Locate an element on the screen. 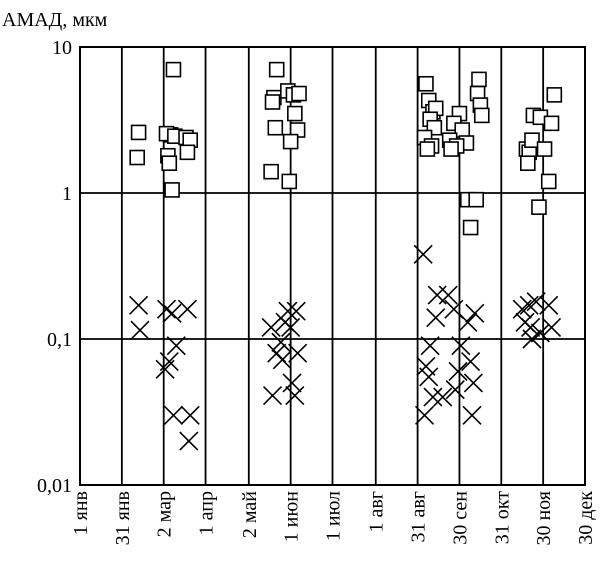 Image resolution: width=610 pixels, height=573 pixels. y-tick-label: 0,01 is located at coordinates (54, 486).